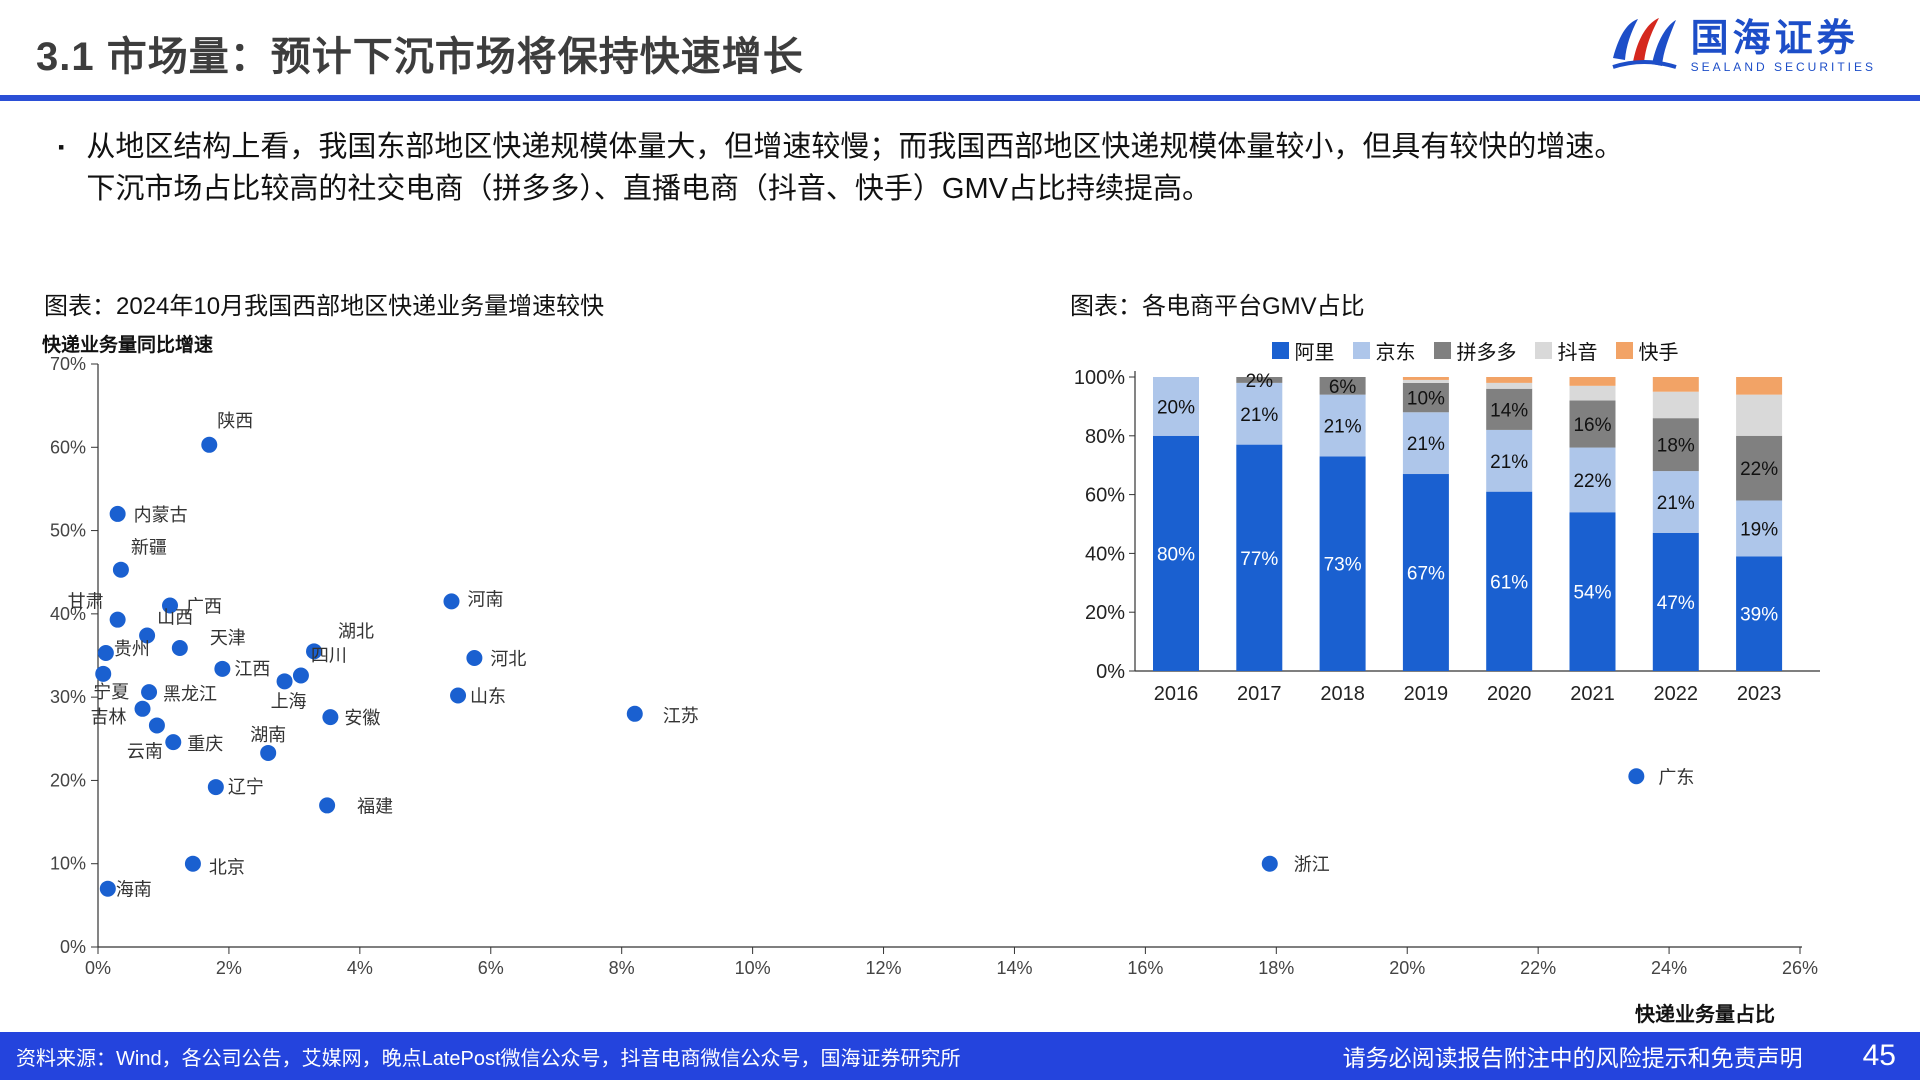 The image size is (1920, 1080). I want to click on legend-label: 阿里, so click(1314, 353).